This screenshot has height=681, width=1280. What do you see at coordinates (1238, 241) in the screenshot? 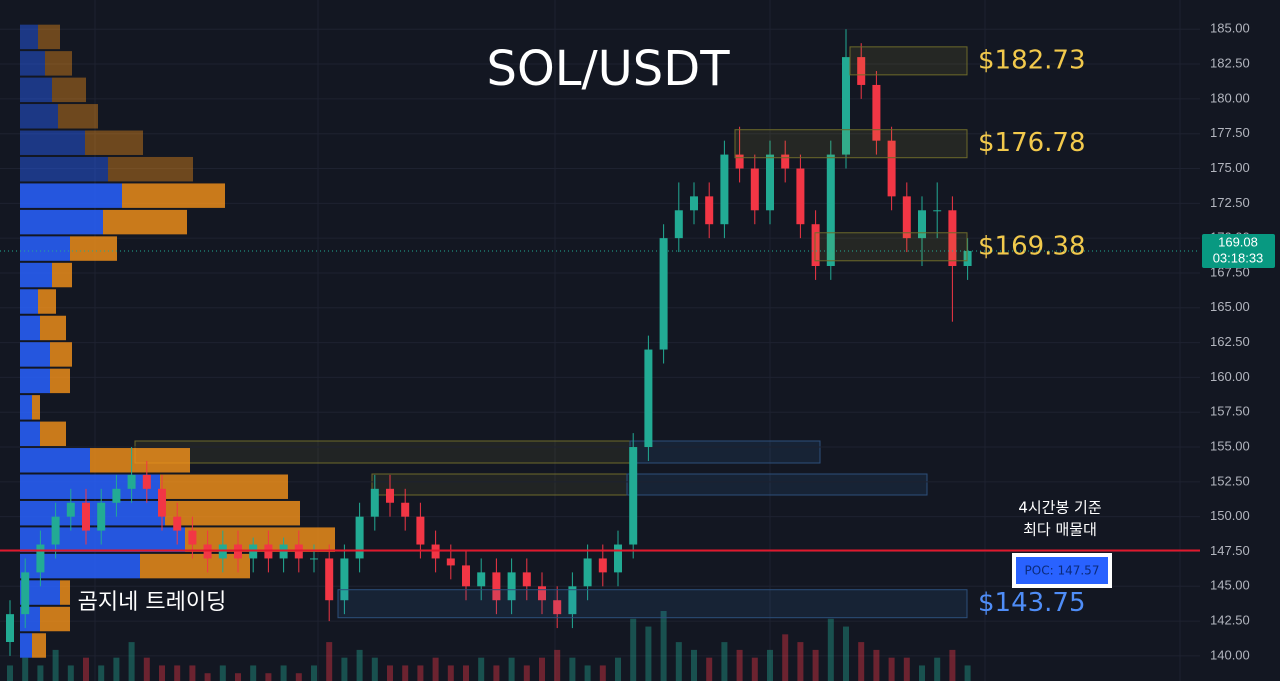
I see `price-tag-value: 169.08` at bounding box center [1238, 241].